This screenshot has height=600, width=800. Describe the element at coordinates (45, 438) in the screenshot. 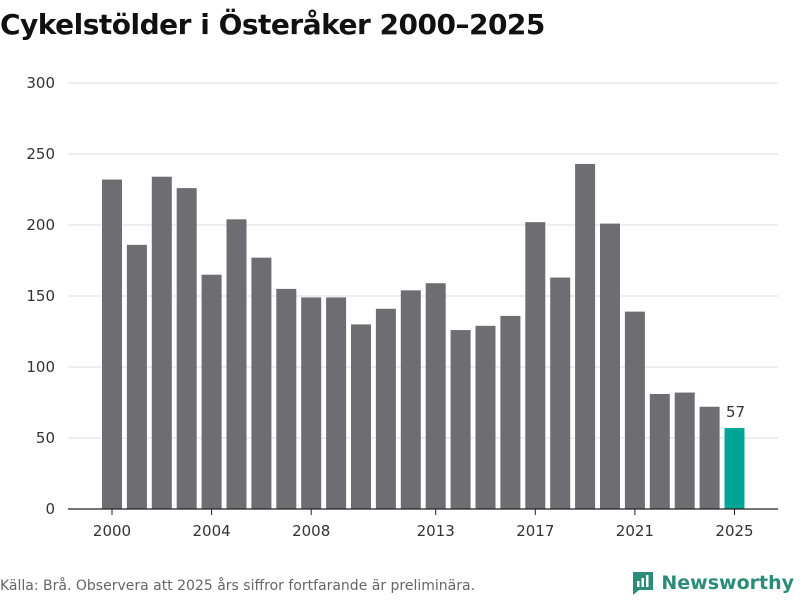

I see `y-tick-label: 50` at that location.